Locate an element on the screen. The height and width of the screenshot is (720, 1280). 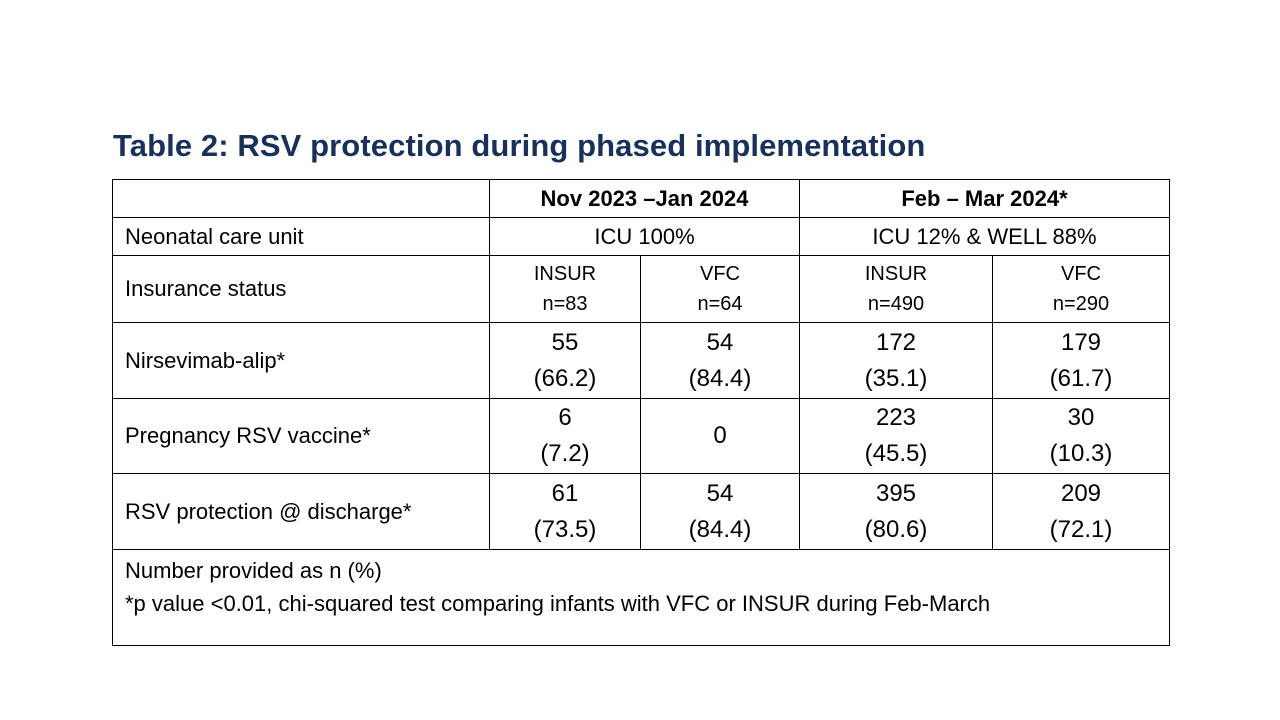
insurance-group-cell: VFC n=290 is located at coordinates (1081, 289).